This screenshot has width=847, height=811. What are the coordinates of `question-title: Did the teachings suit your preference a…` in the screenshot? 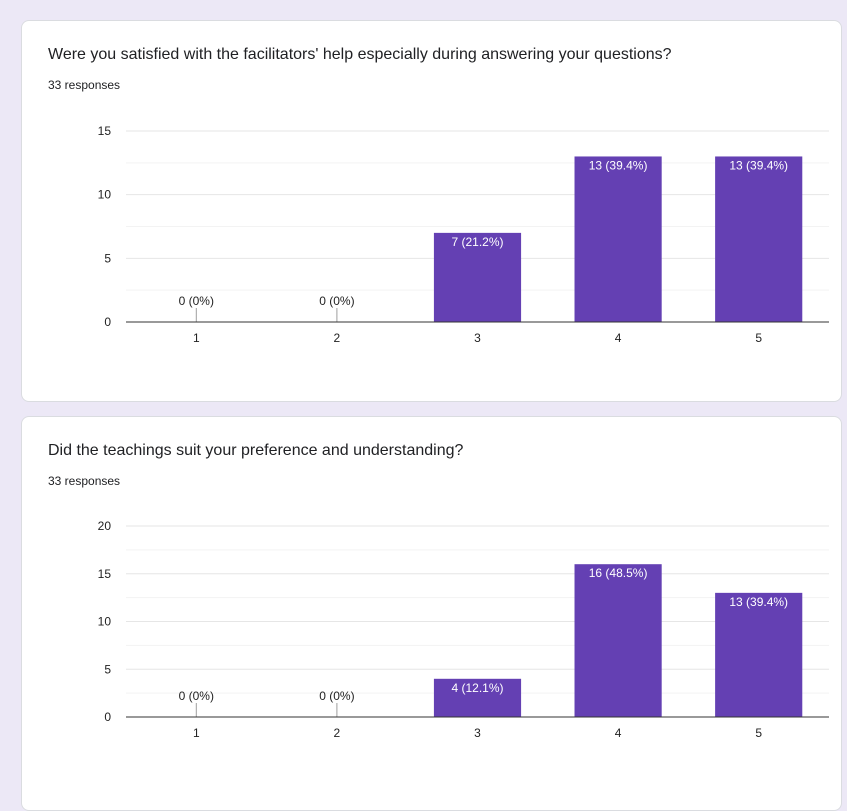 It's located at (256, 450).